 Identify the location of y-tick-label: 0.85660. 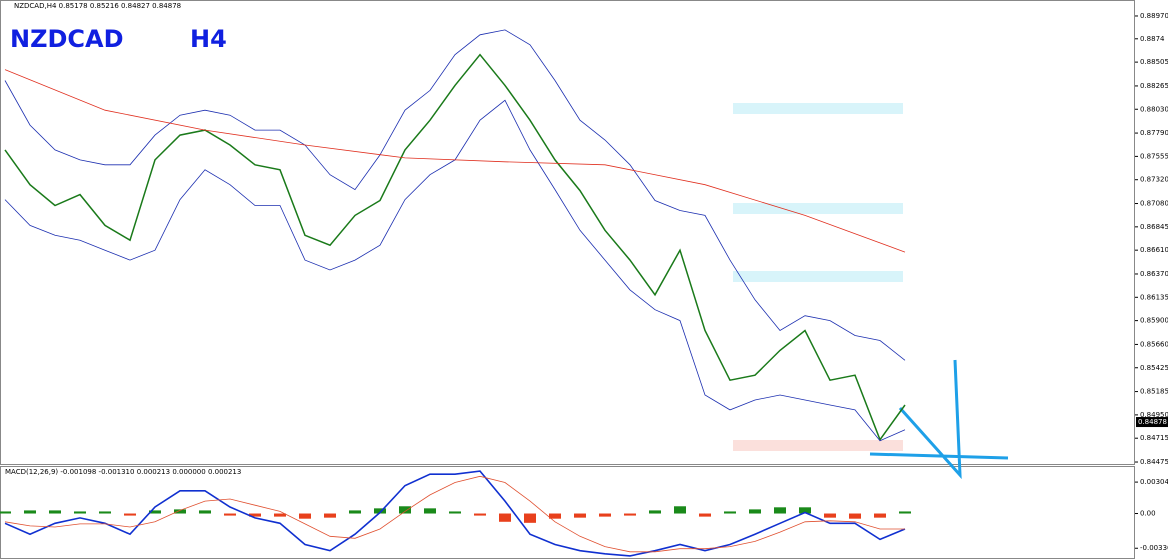
(1154, 344).